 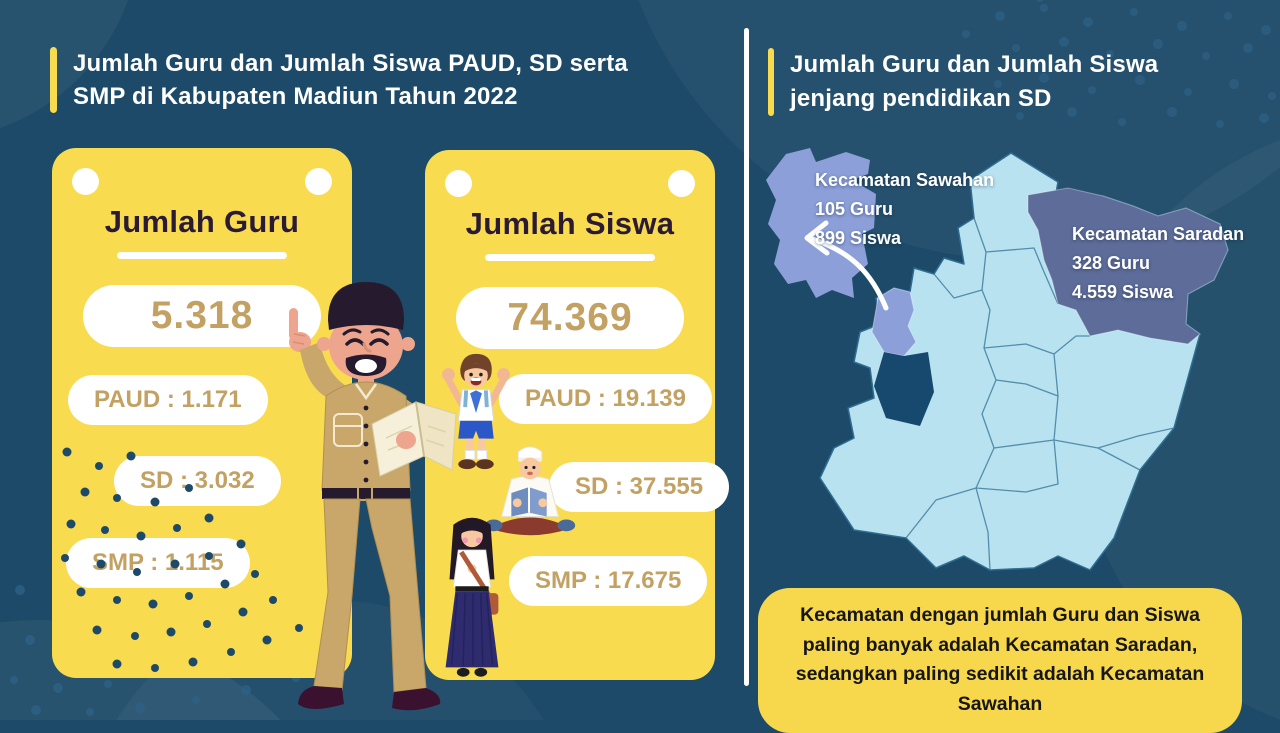 What do you see at coordinates (570, 318) in the screenshot?
I see `siswa-total: 74.369` at bounding box center [570, 318].